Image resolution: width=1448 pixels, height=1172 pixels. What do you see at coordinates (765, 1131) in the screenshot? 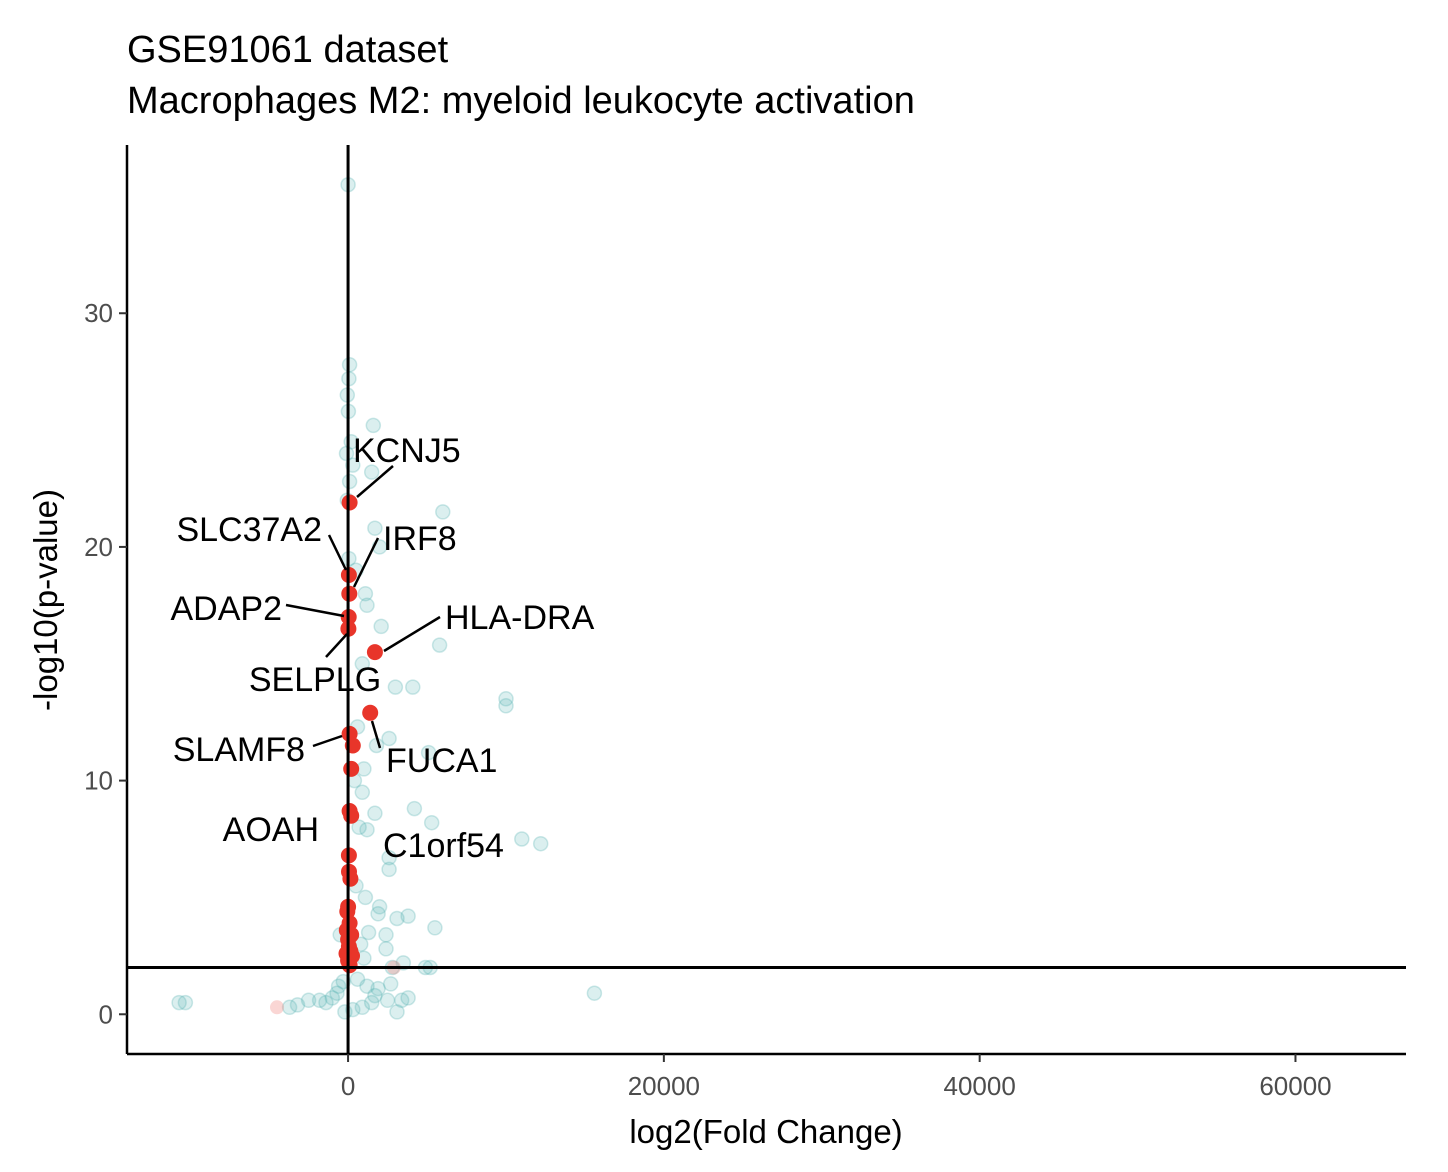
I see `x-axis-title: log2(Fold Change)` at bounding box center [765, 1131].